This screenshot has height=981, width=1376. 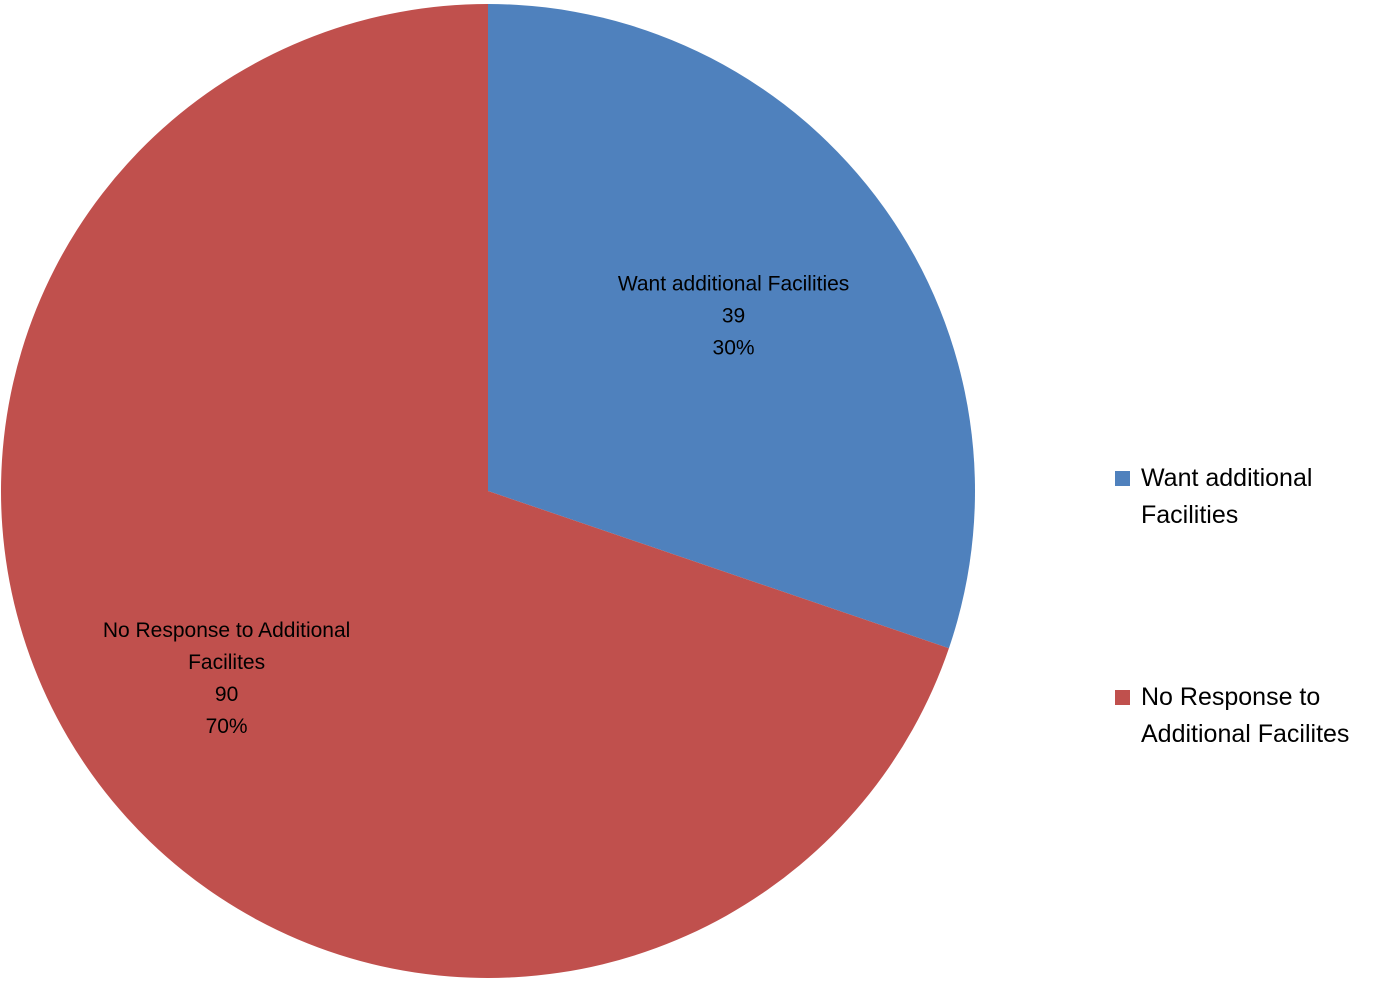 I want to click on pie-data-label-0: Want additional Facilities 39 30%, so click(x=734, y=315).